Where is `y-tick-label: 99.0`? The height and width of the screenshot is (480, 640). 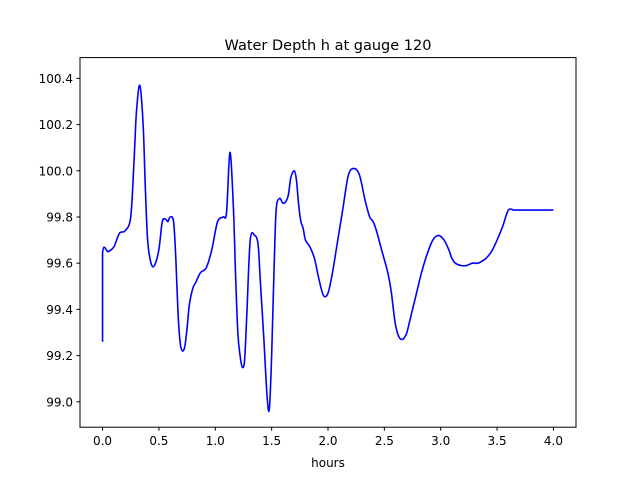
y-tick-label: 99.0 is located at coordinates (59, 402).